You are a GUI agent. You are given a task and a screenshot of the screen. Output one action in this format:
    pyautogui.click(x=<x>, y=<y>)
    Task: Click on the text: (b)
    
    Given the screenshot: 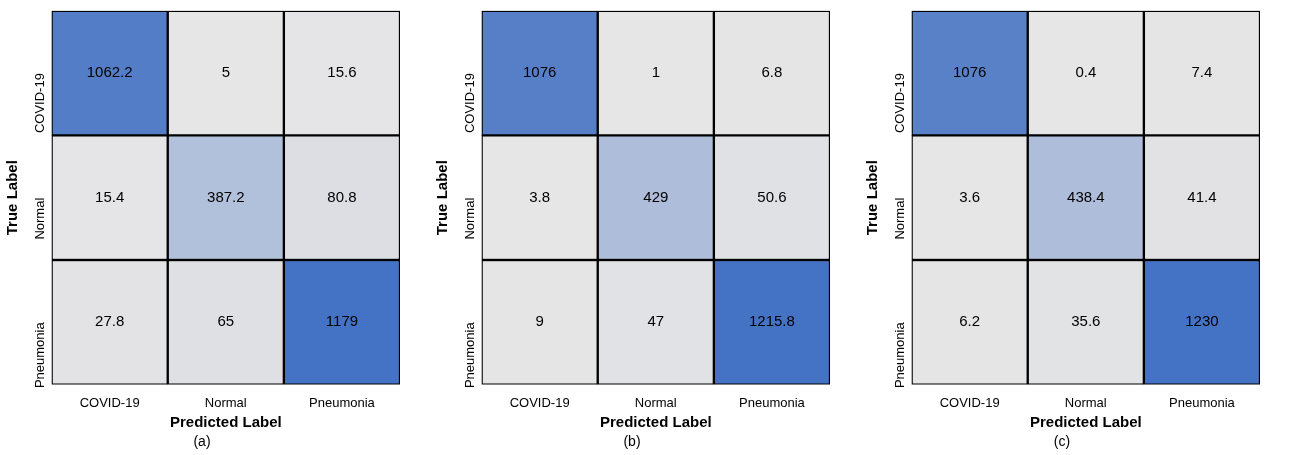 What is the action you would take?
    pyautogui.click(x=632, y=441)
    